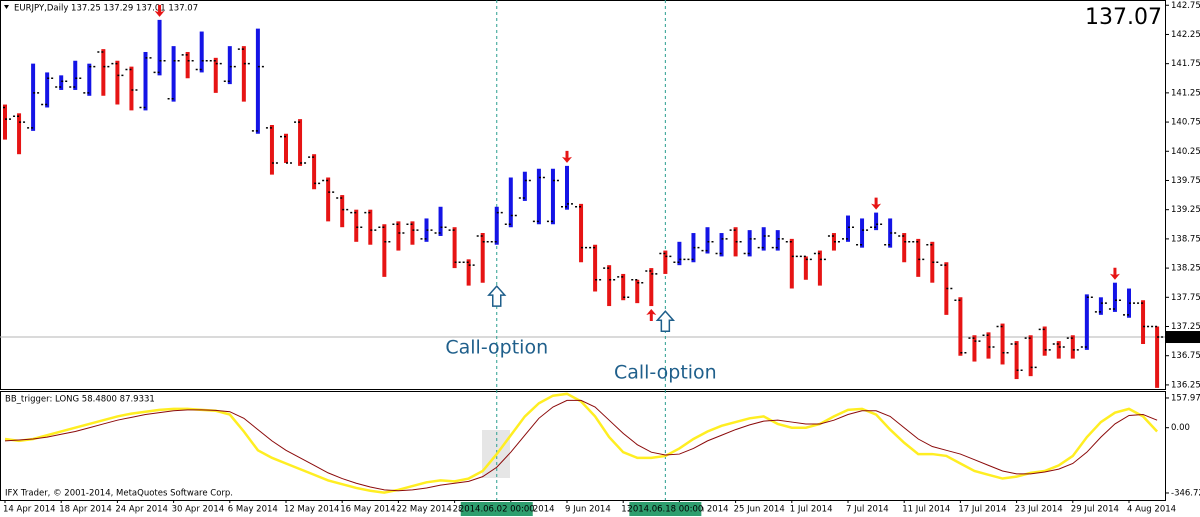  I want to click on last-price-box, so click(1183, 337).